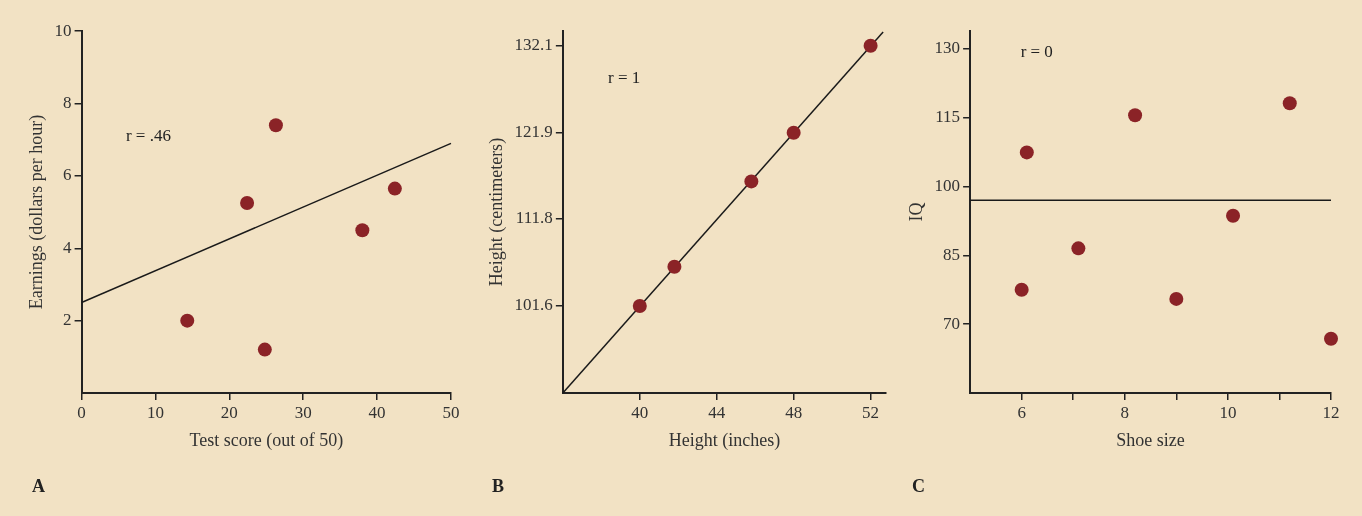  What do you see at coordinates (1125, 412) in the screenshot?
I see `x-tick-label: 8` at bounding box center [1125, 412].